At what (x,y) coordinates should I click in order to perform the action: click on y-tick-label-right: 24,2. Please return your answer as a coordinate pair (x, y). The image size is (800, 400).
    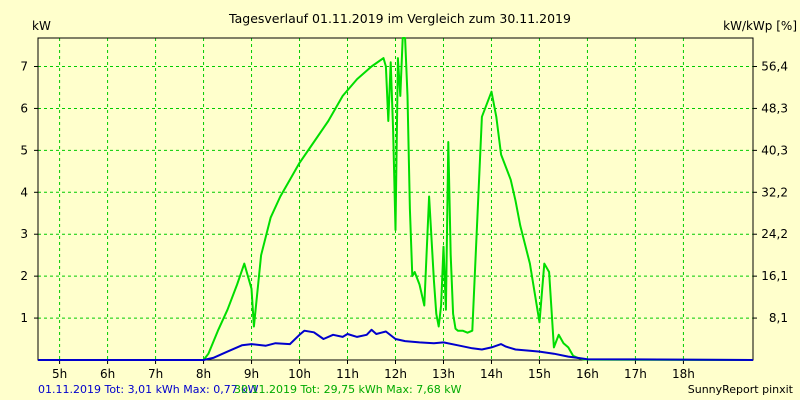
    Looking at the image, I should click on (774, 234).